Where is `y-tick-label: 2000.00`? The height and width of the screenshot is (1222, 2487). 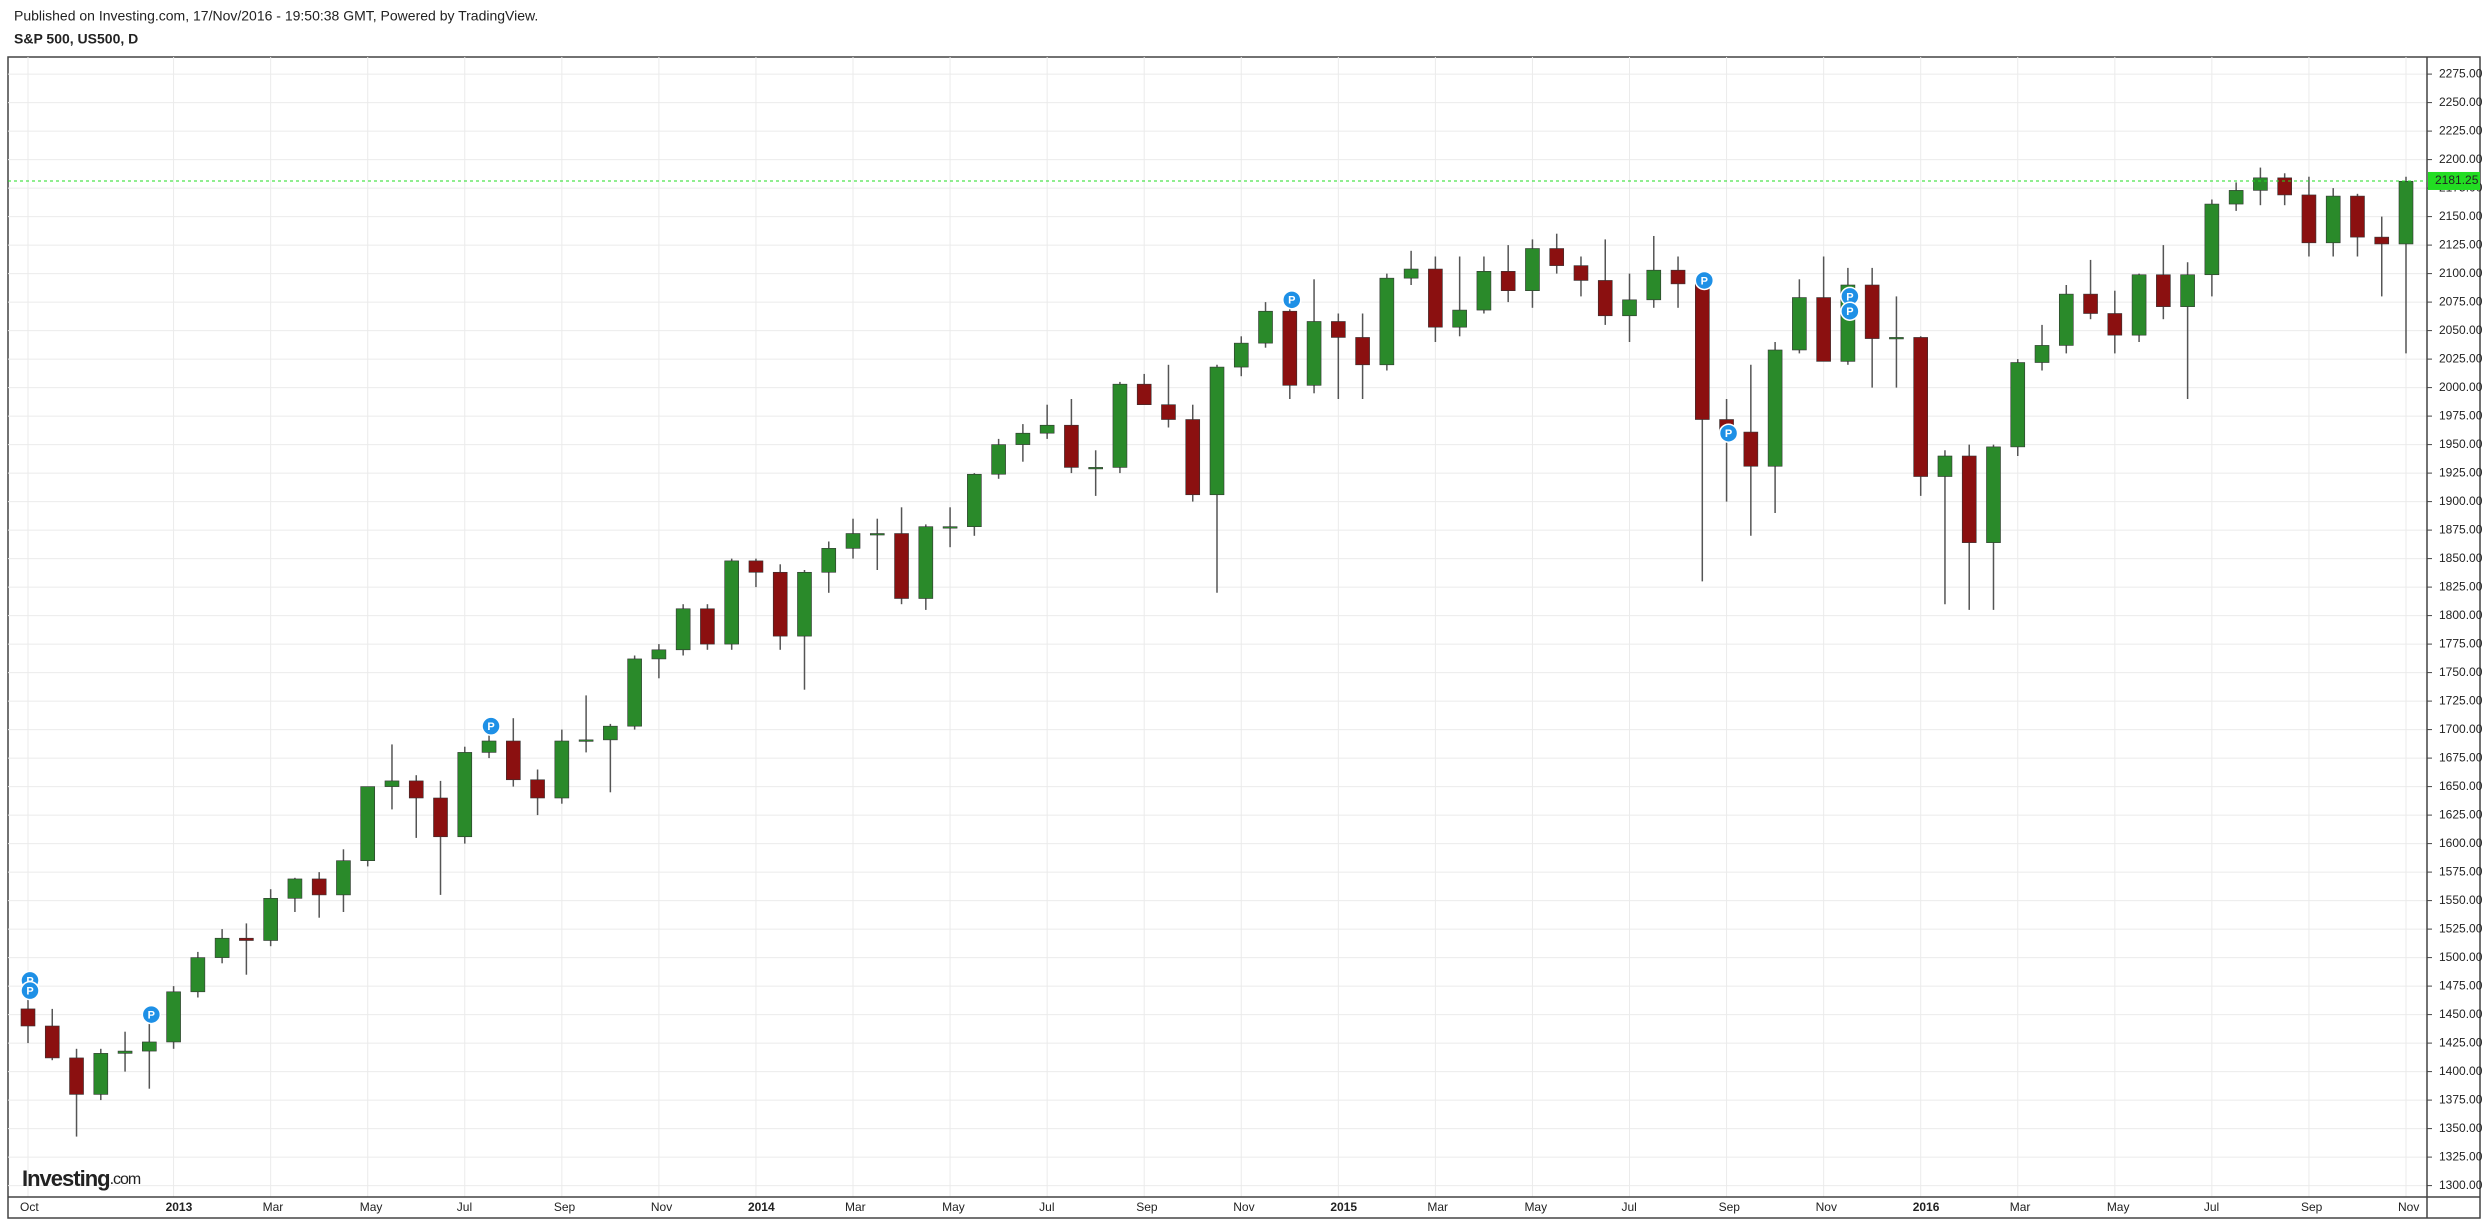 y-tick-label: 2000.00 is located at coordinates (2461, 387).